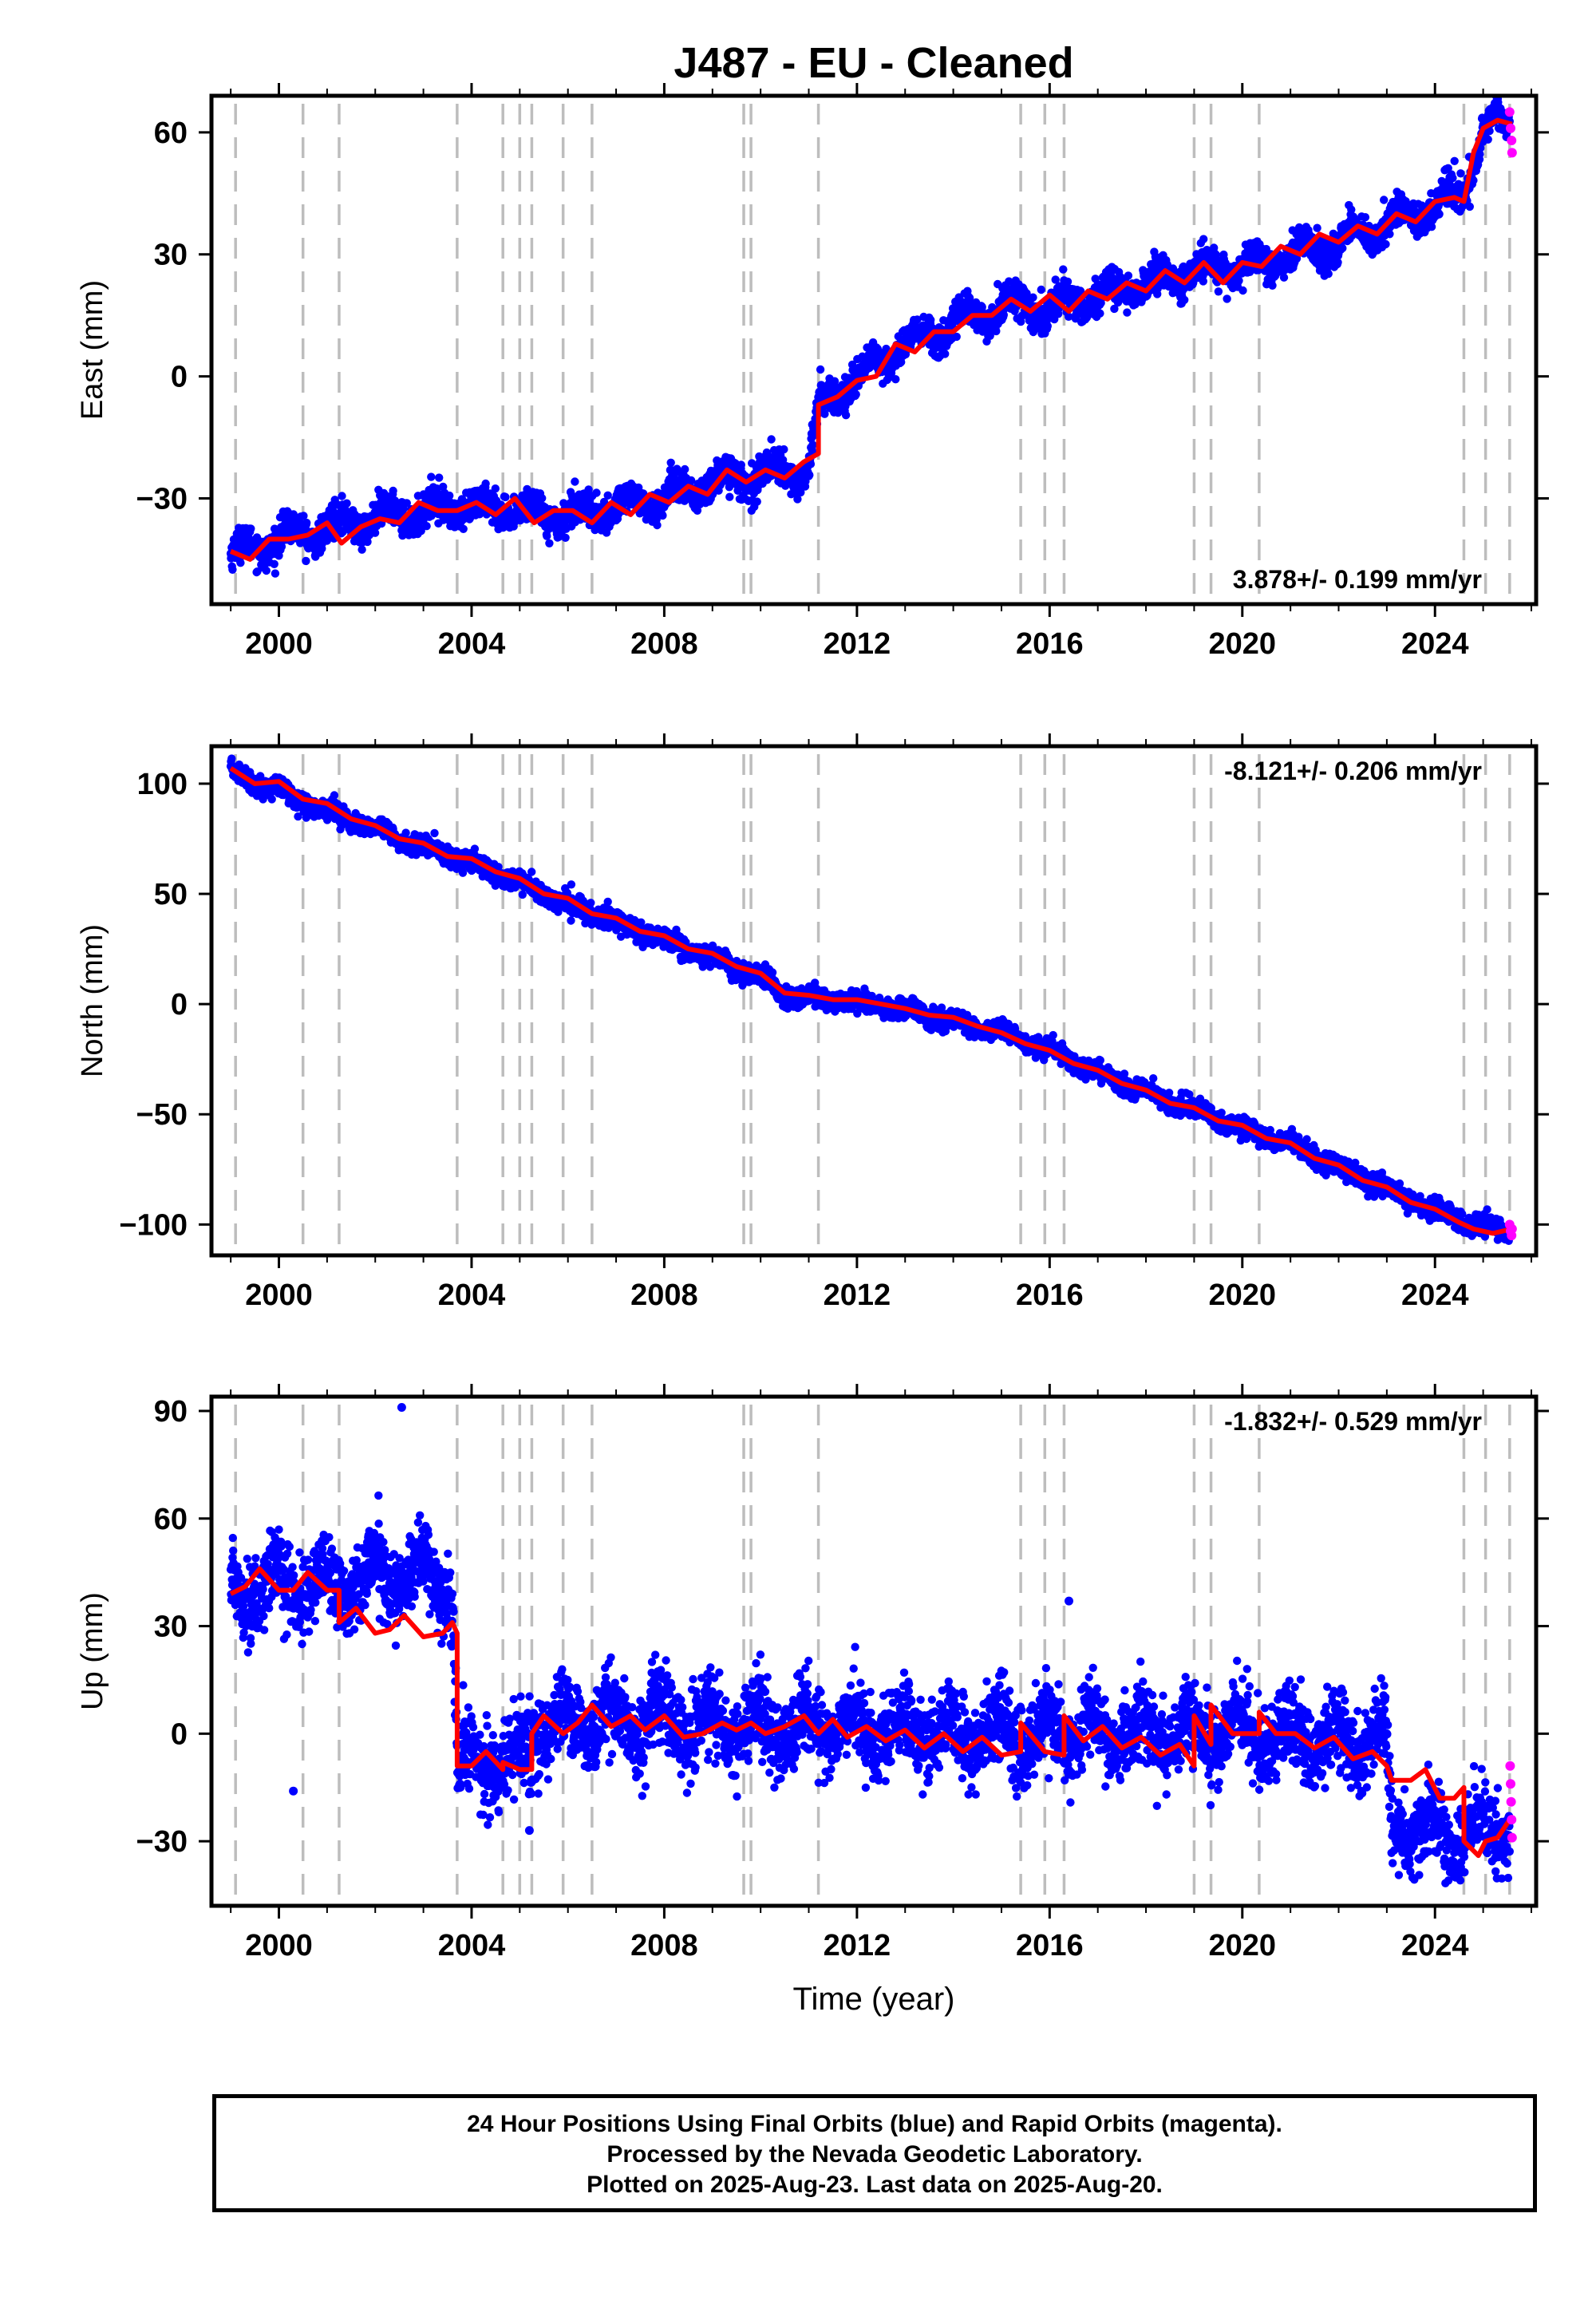 This screenshot has width=1596, height=2316. What do you see at coordinates (664, 644) in the screenshot?
I see `x-tick-label: 2008` at bounding box center [664, 644].